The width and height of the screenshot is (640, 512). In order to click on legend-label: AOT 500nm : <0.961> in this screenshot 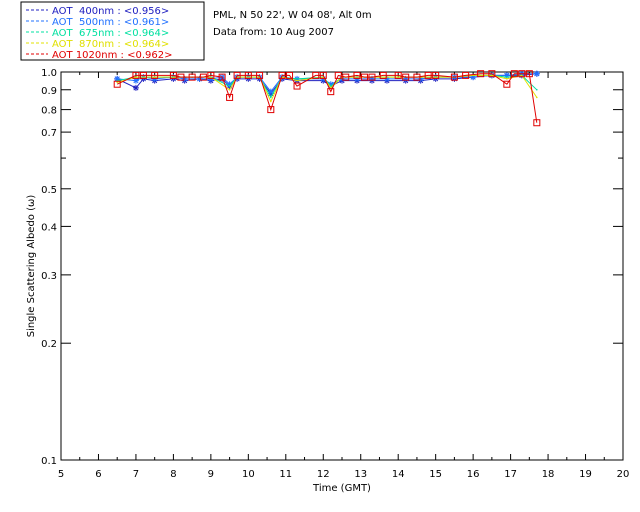, I will do `click(110, 22)`.